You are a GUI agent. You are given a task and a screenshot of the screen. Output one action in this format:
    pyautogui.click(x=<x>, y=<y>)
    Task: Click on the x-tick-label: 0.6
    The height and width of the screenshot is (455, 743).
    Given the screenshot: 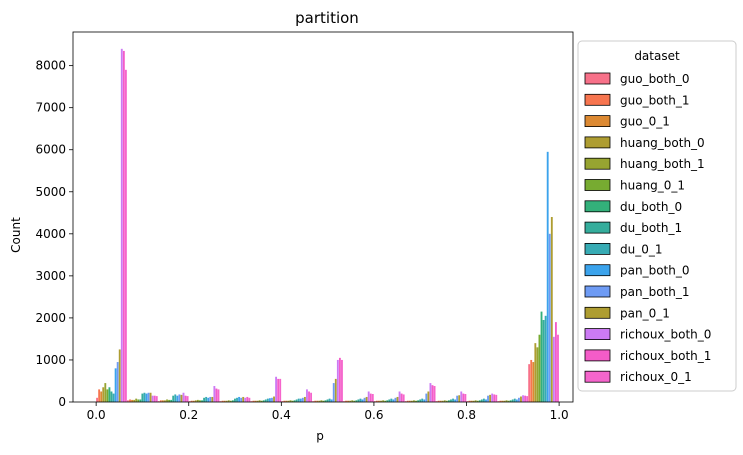 What is the action you would take?
    pyautogui.click(x=373, y=415)
    